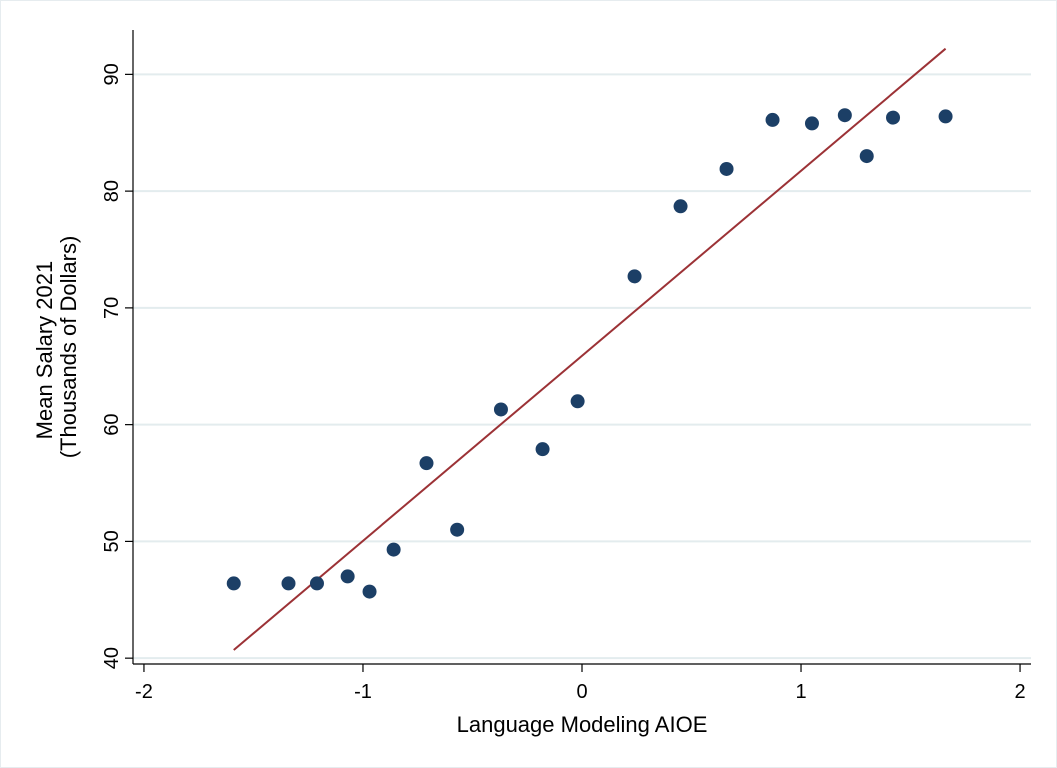  Describe the element at coordinates (44, 350) in the screenshot. I see `y-axis-title-line-1: Mean Salary 2021` at that location.